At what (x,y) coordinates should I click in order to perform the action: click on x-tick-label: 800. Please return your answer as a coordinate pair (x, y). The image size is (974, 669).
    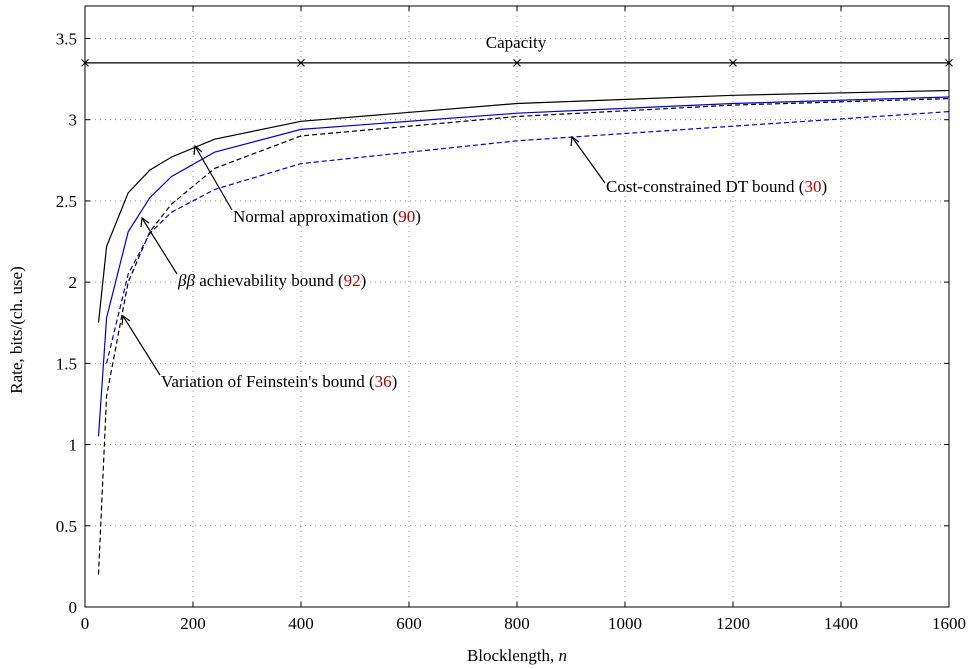
    Looking at the image, I should click on (517, 623).